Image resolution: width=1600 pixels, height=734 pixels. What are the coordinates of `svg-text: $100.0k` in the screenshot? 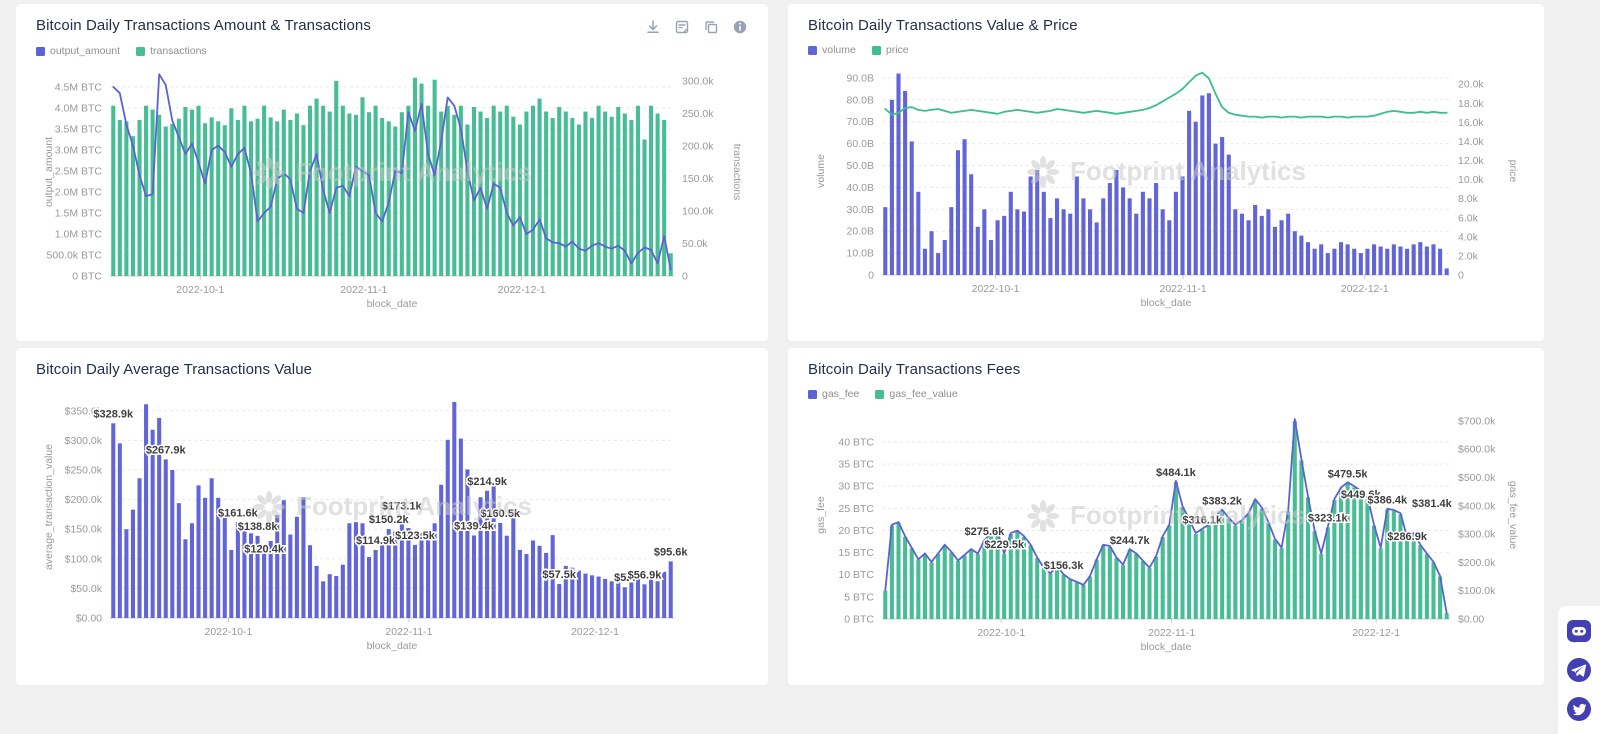 It's located at (84, 559).